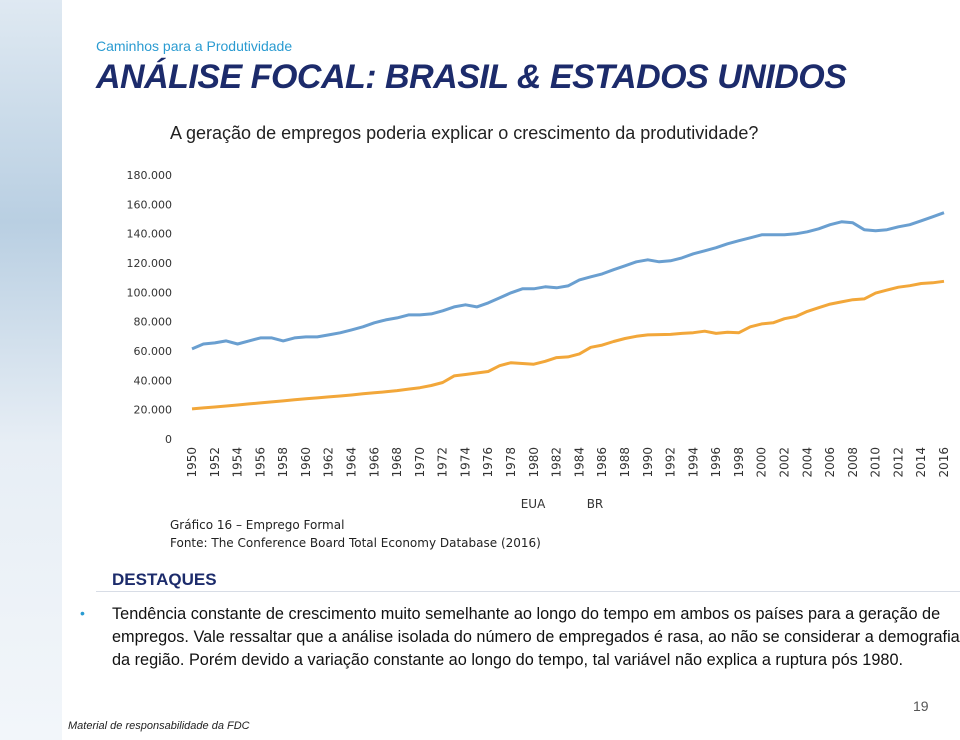 The width and height of the screenshot is (960, 740). I want to click on x-tick-label: 1978, so click(511, 462).